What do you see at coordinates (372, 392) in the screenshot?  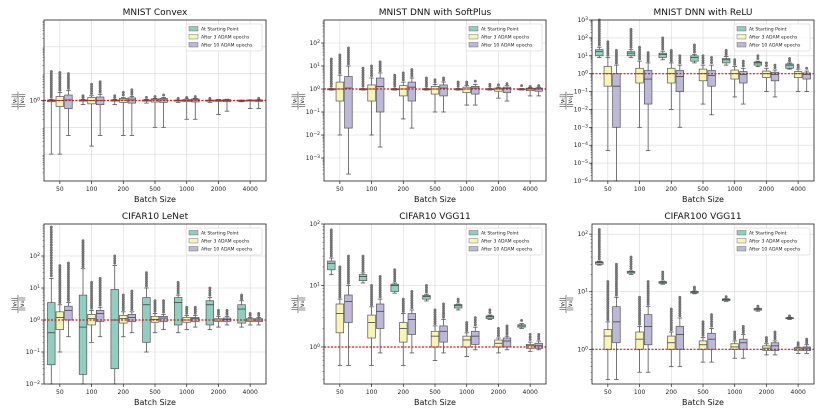 I see `x-tick-label: 100` at bounding box center [372, 392].